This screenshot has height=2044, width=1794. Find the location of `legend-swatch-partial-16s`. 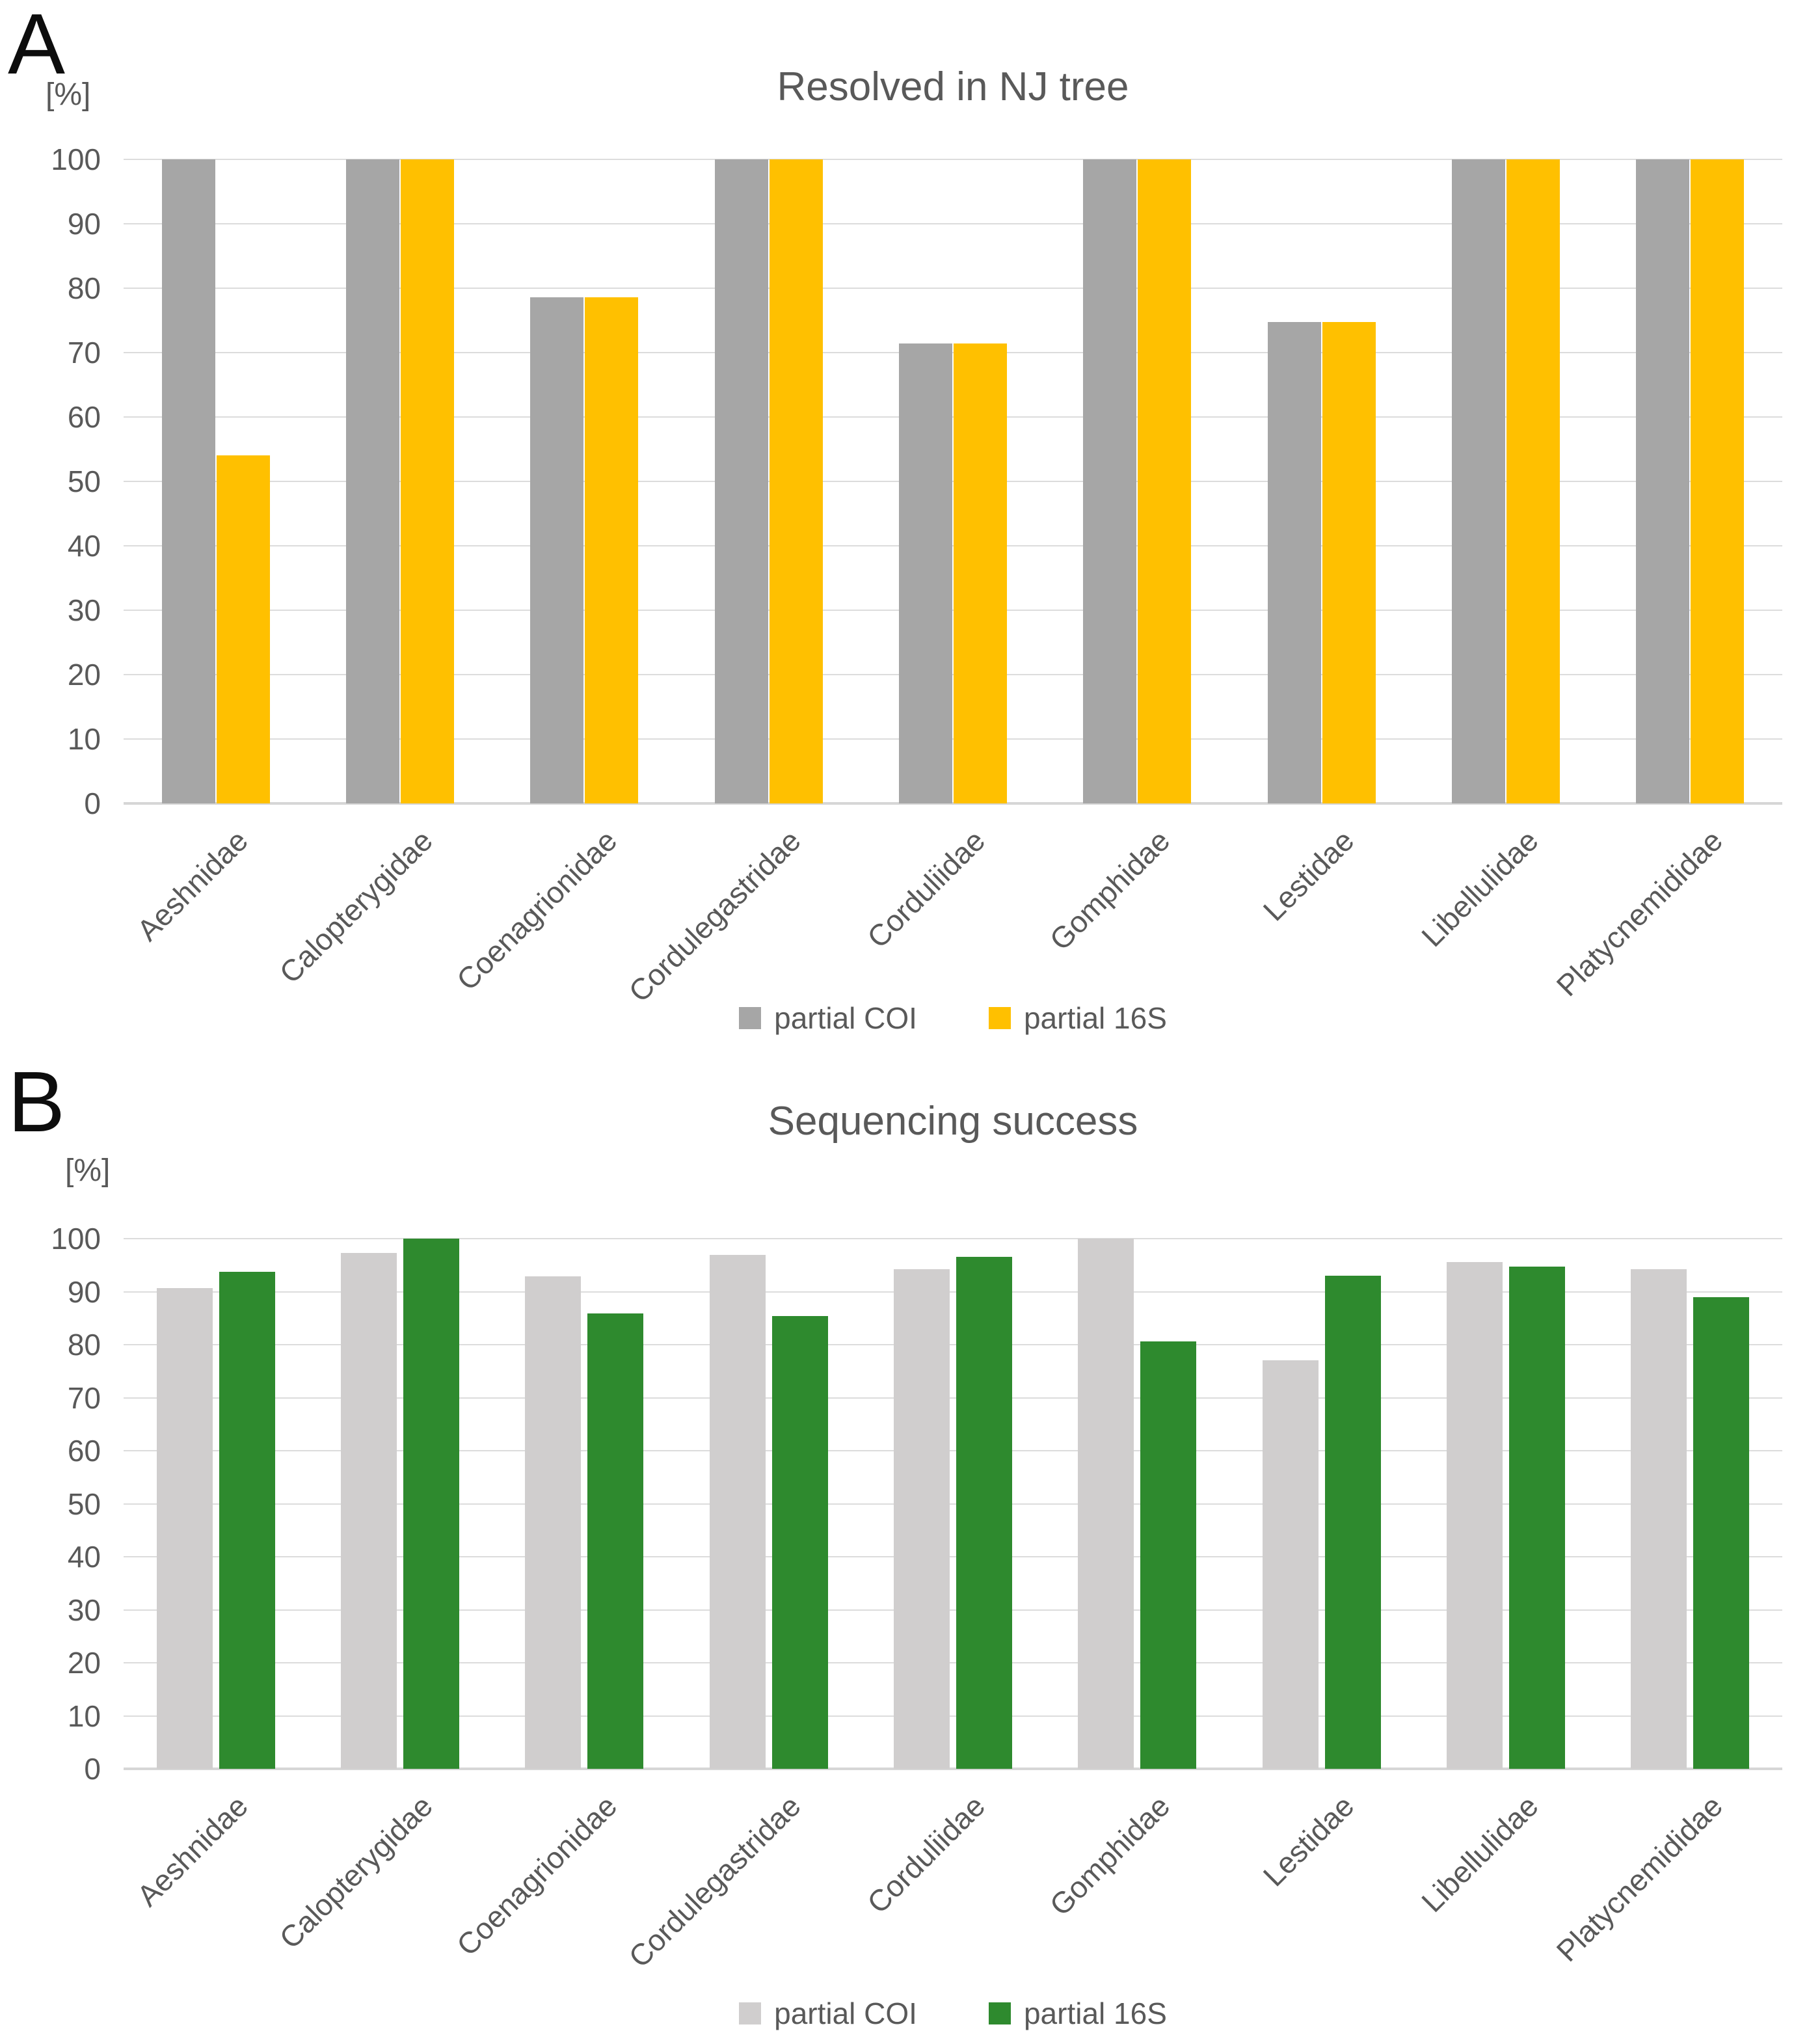

legend-swatch-partial-16s is located at coordinates (999, 1018).